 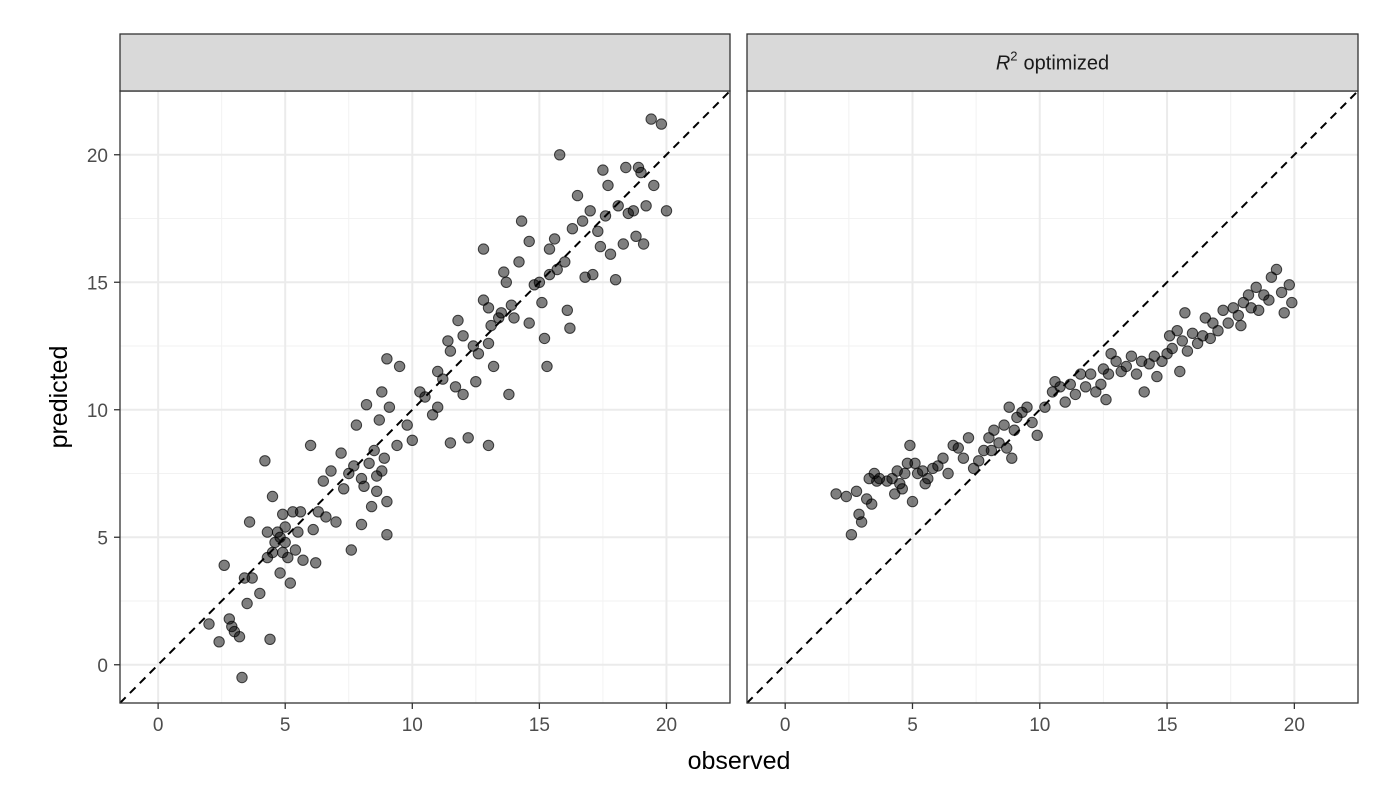 I want to click on facet-title-italic: R, so click(x=1003, y=64).